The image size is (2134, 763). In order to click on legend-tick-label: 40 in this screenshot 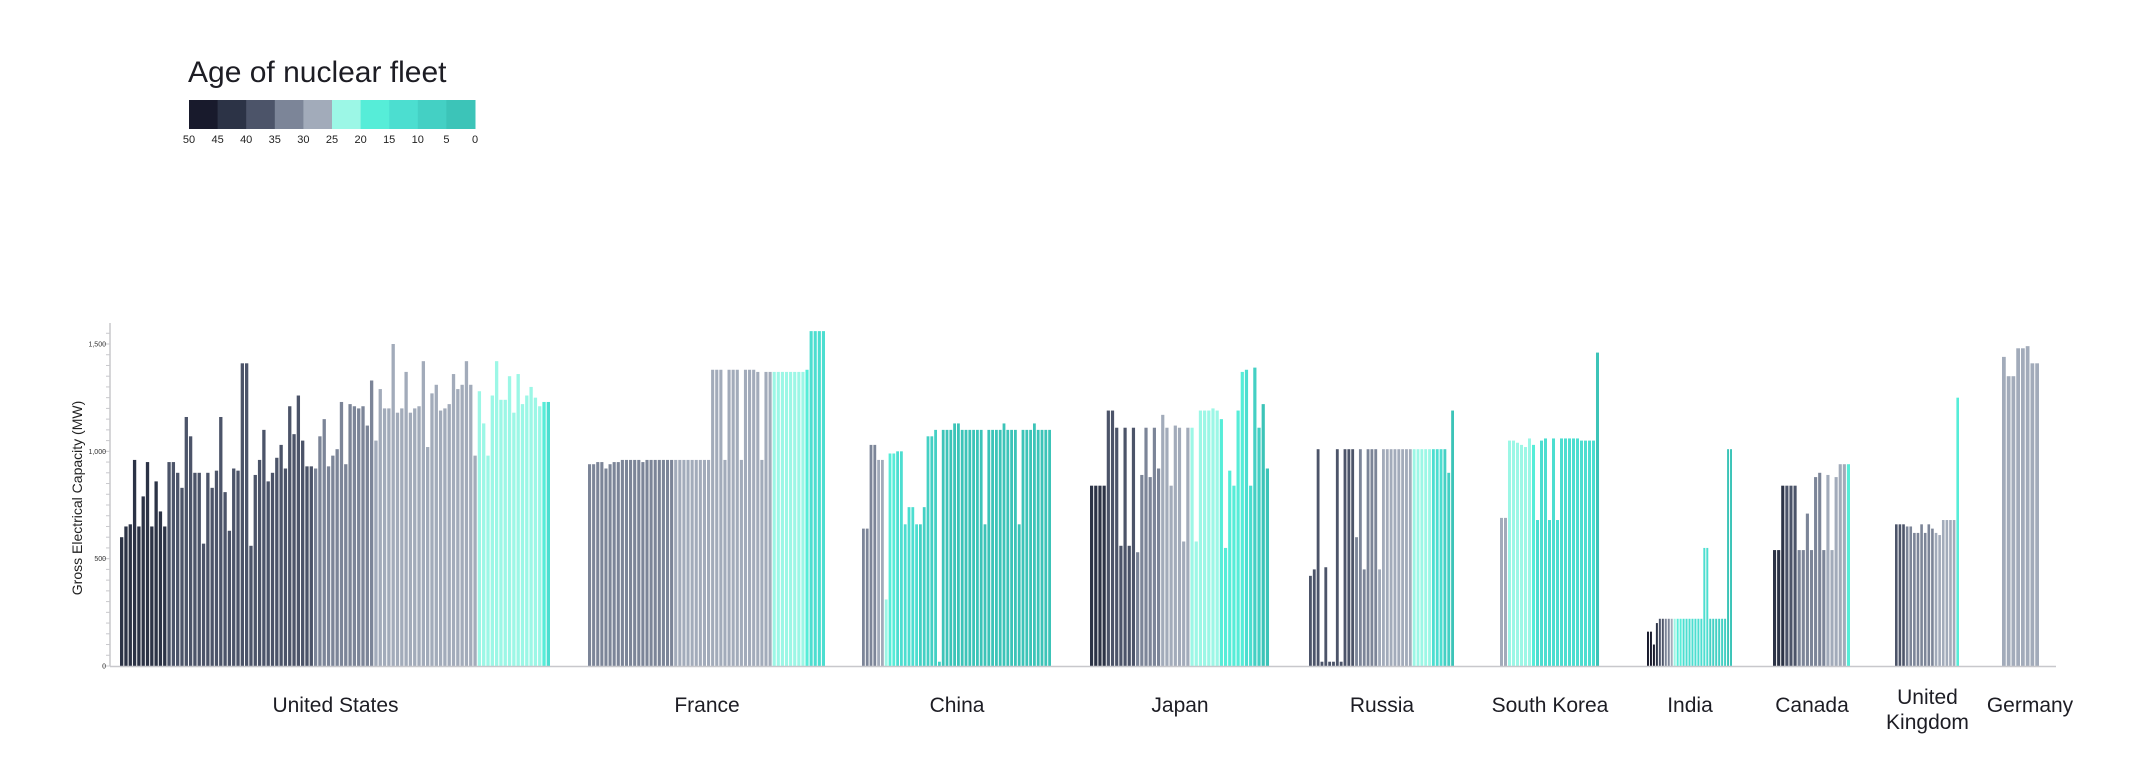, I will do `click(246, 140)`.